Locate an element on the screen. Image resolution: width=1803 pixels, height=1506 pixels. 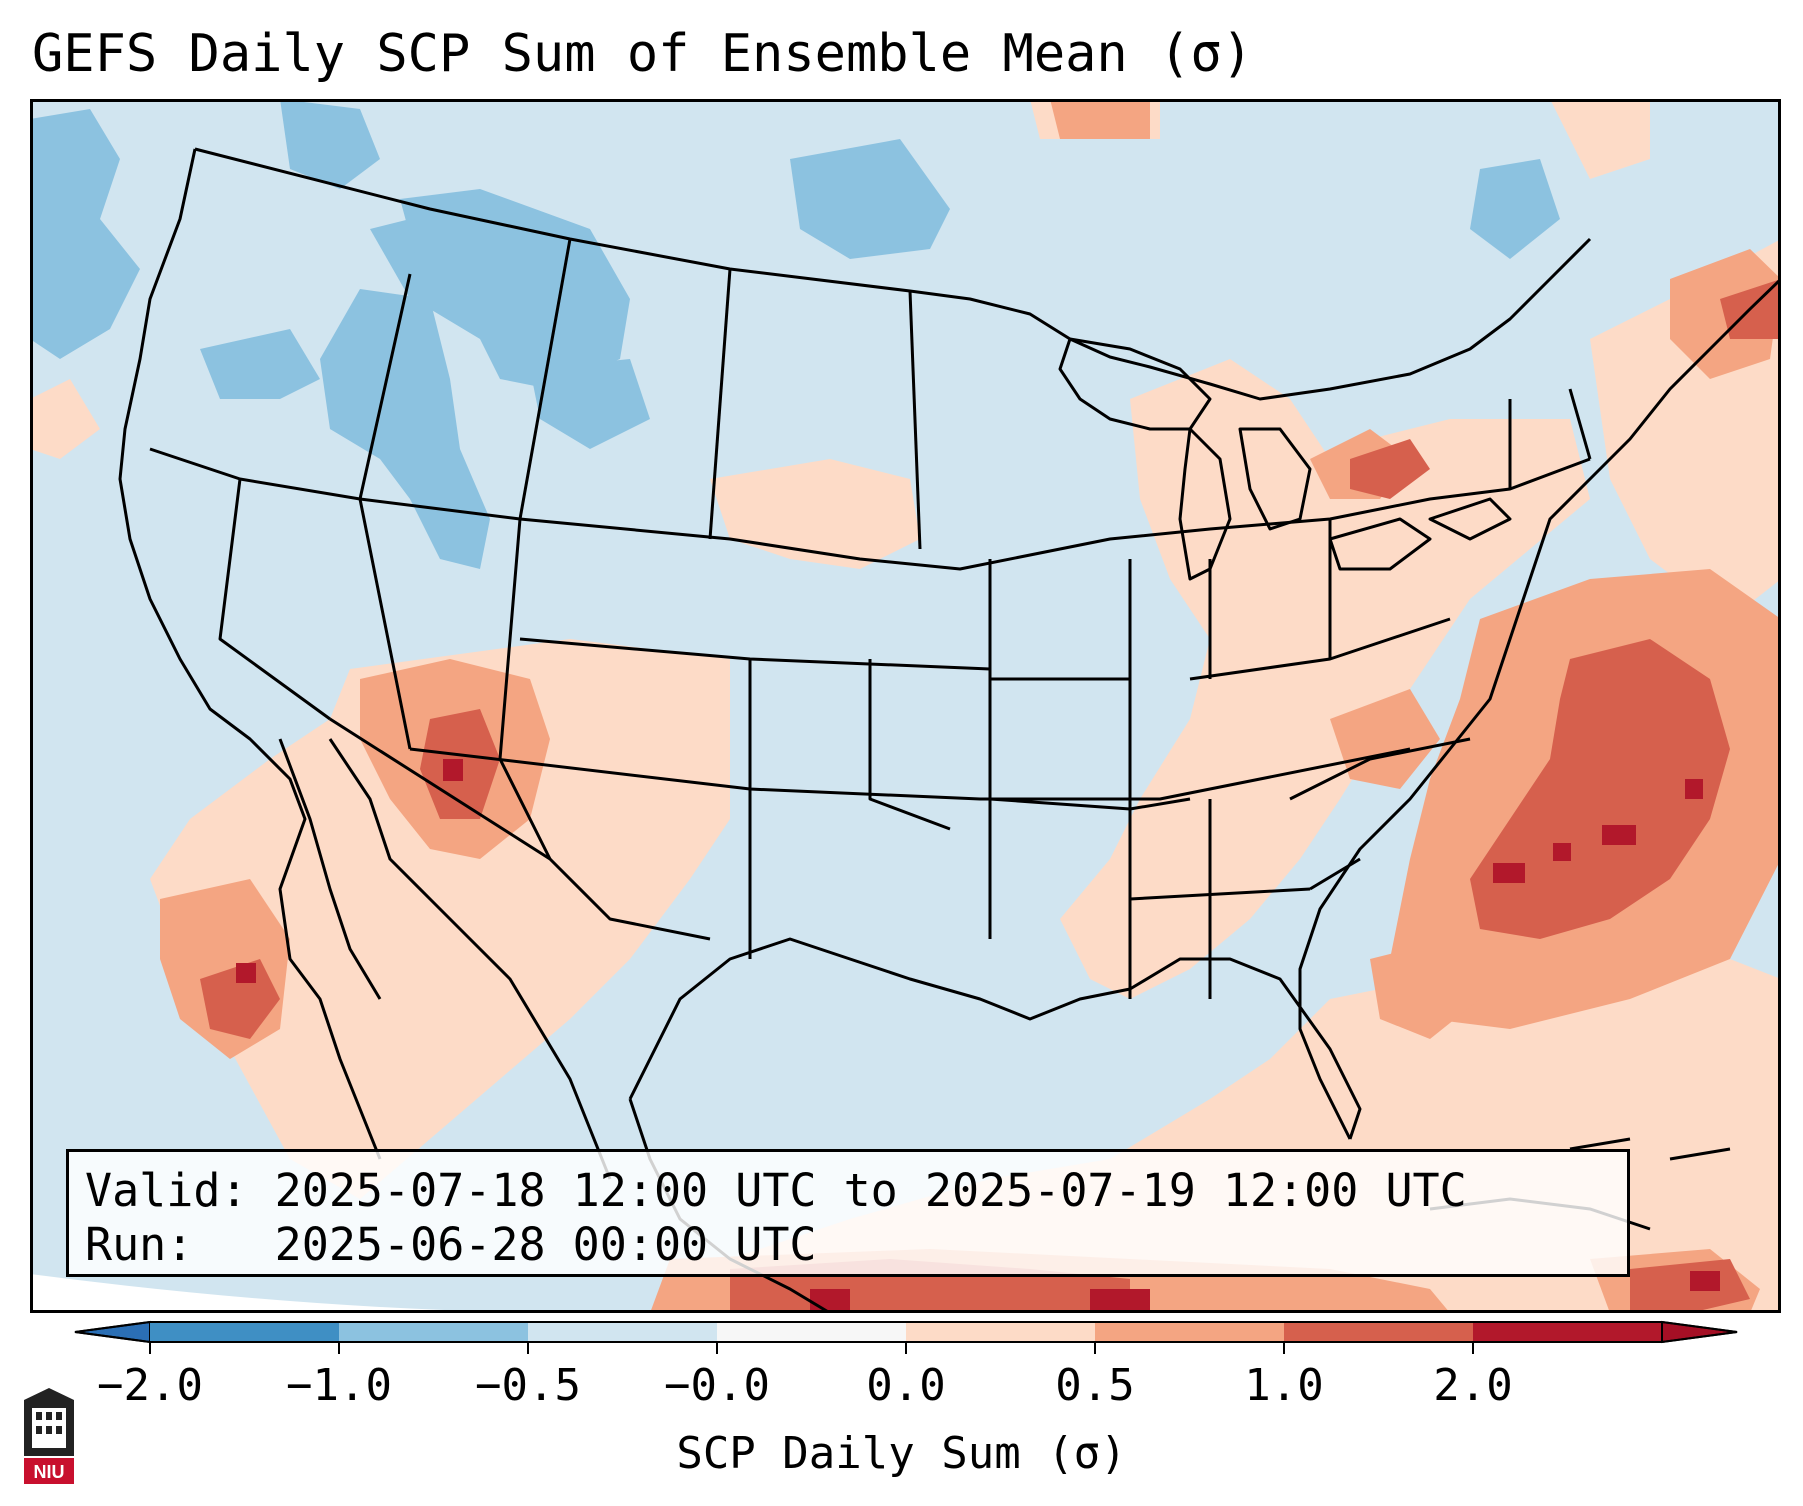
colorbar-under-arrow is located at coordinates (112, 1332).